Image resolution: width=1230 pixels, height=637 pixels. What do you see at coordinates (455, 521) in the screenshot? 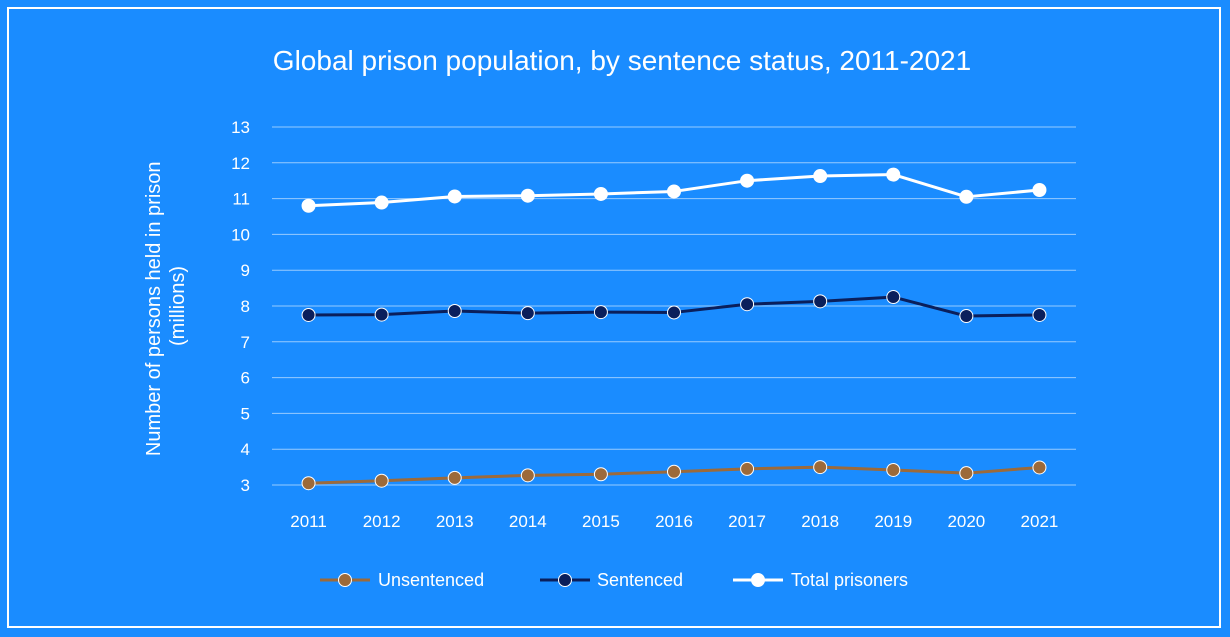
I see `x-tick-label: 2013` at bounding box center [455, 521].